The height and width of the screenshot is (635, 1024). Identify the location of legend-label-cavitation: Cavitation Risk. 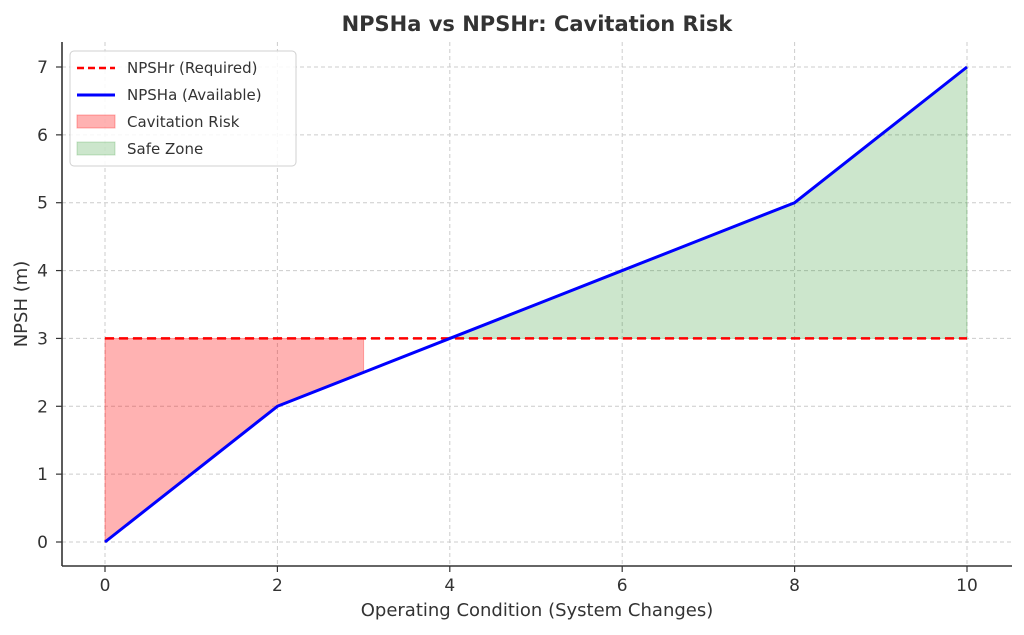
(183, 122).